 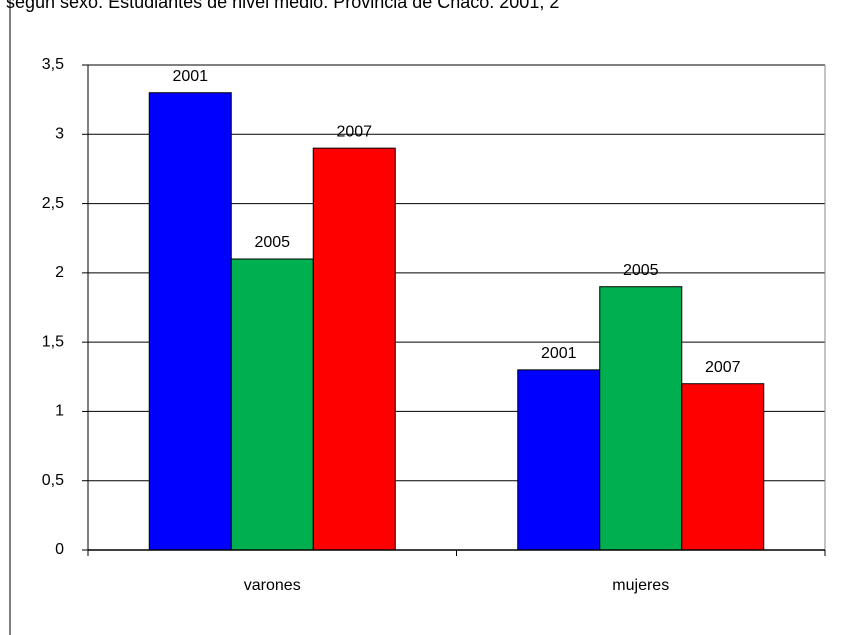 I want to click on x-tick-label: varones, so click(x=272, y=585).